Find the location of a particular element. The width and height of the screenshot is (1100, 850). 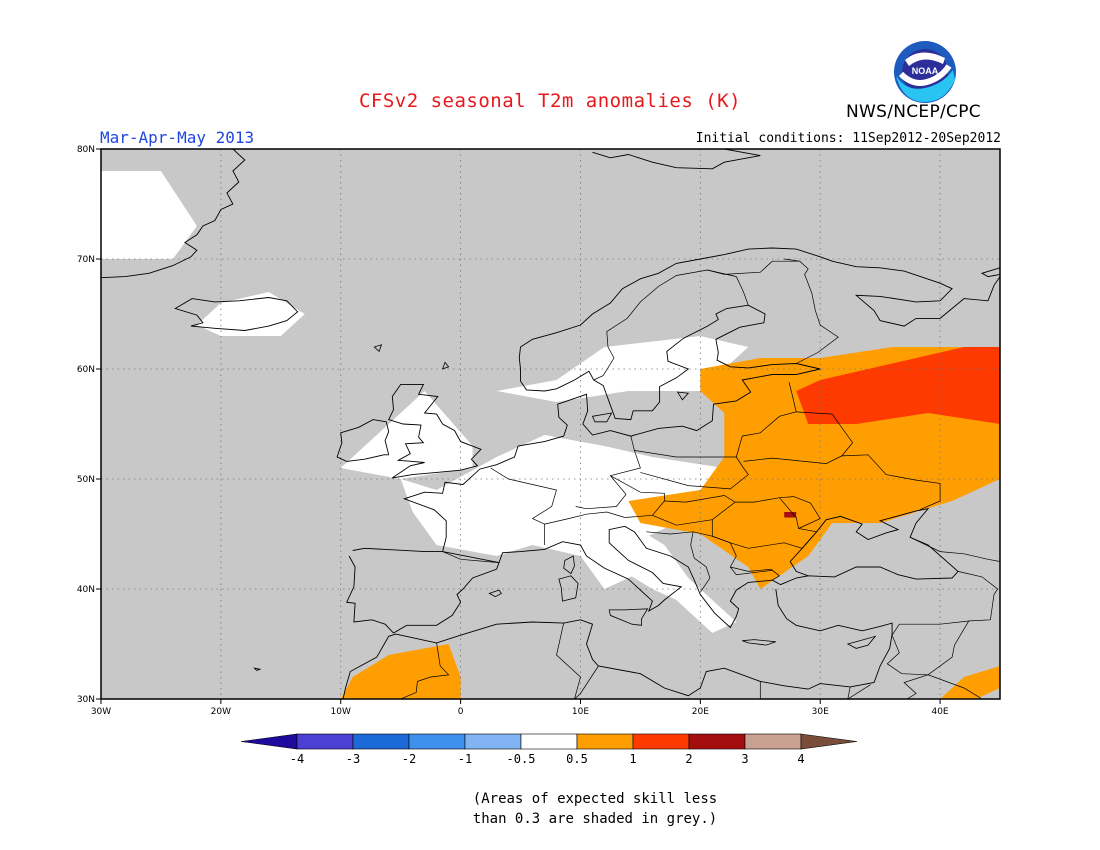

island-sicily is located at coordinates (628, 617).